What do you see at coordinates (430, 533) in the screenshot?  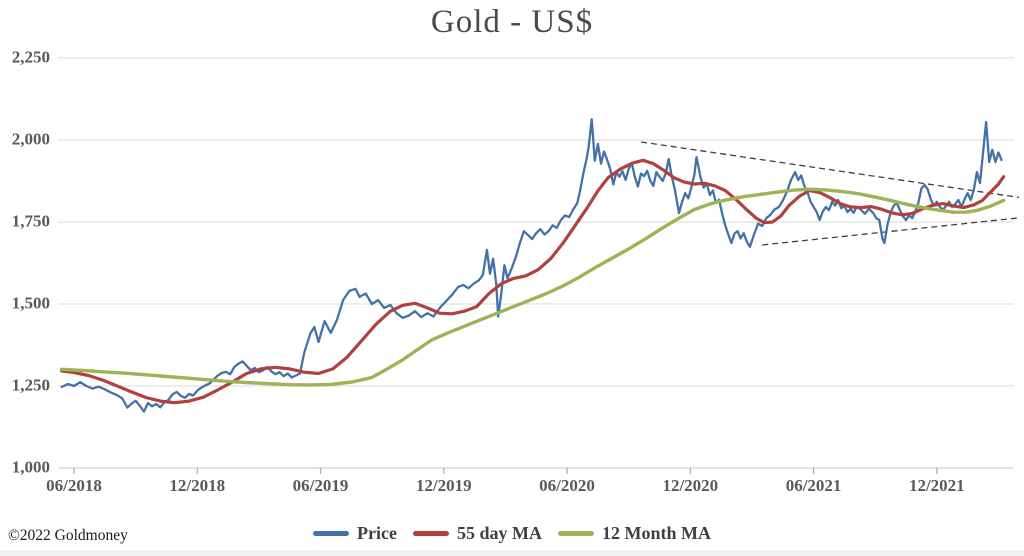 I see `ma55-line-swatch-icon` at bounding box center [430, 533].